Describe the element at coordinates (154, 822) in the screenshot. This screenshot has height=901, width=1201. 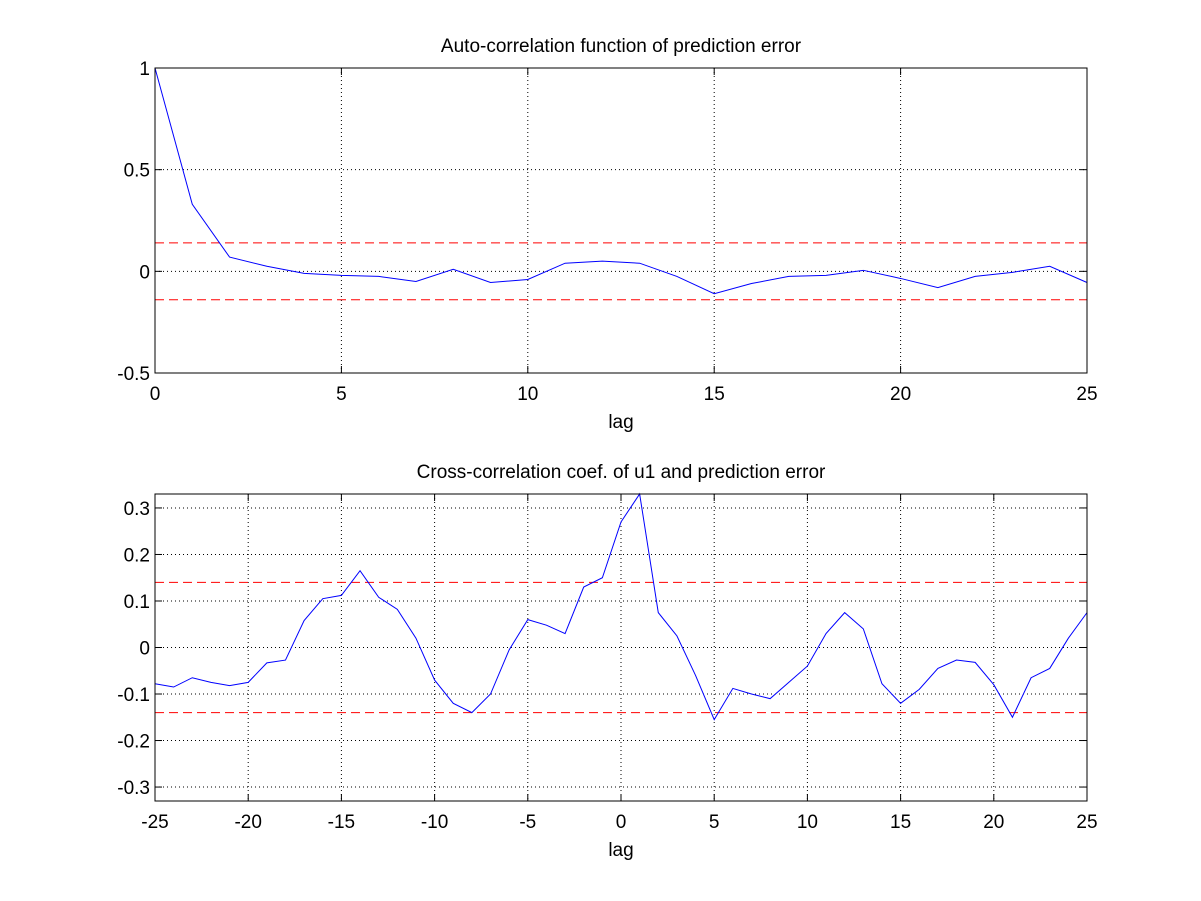
I see `x-tick-label: -25` at that location.